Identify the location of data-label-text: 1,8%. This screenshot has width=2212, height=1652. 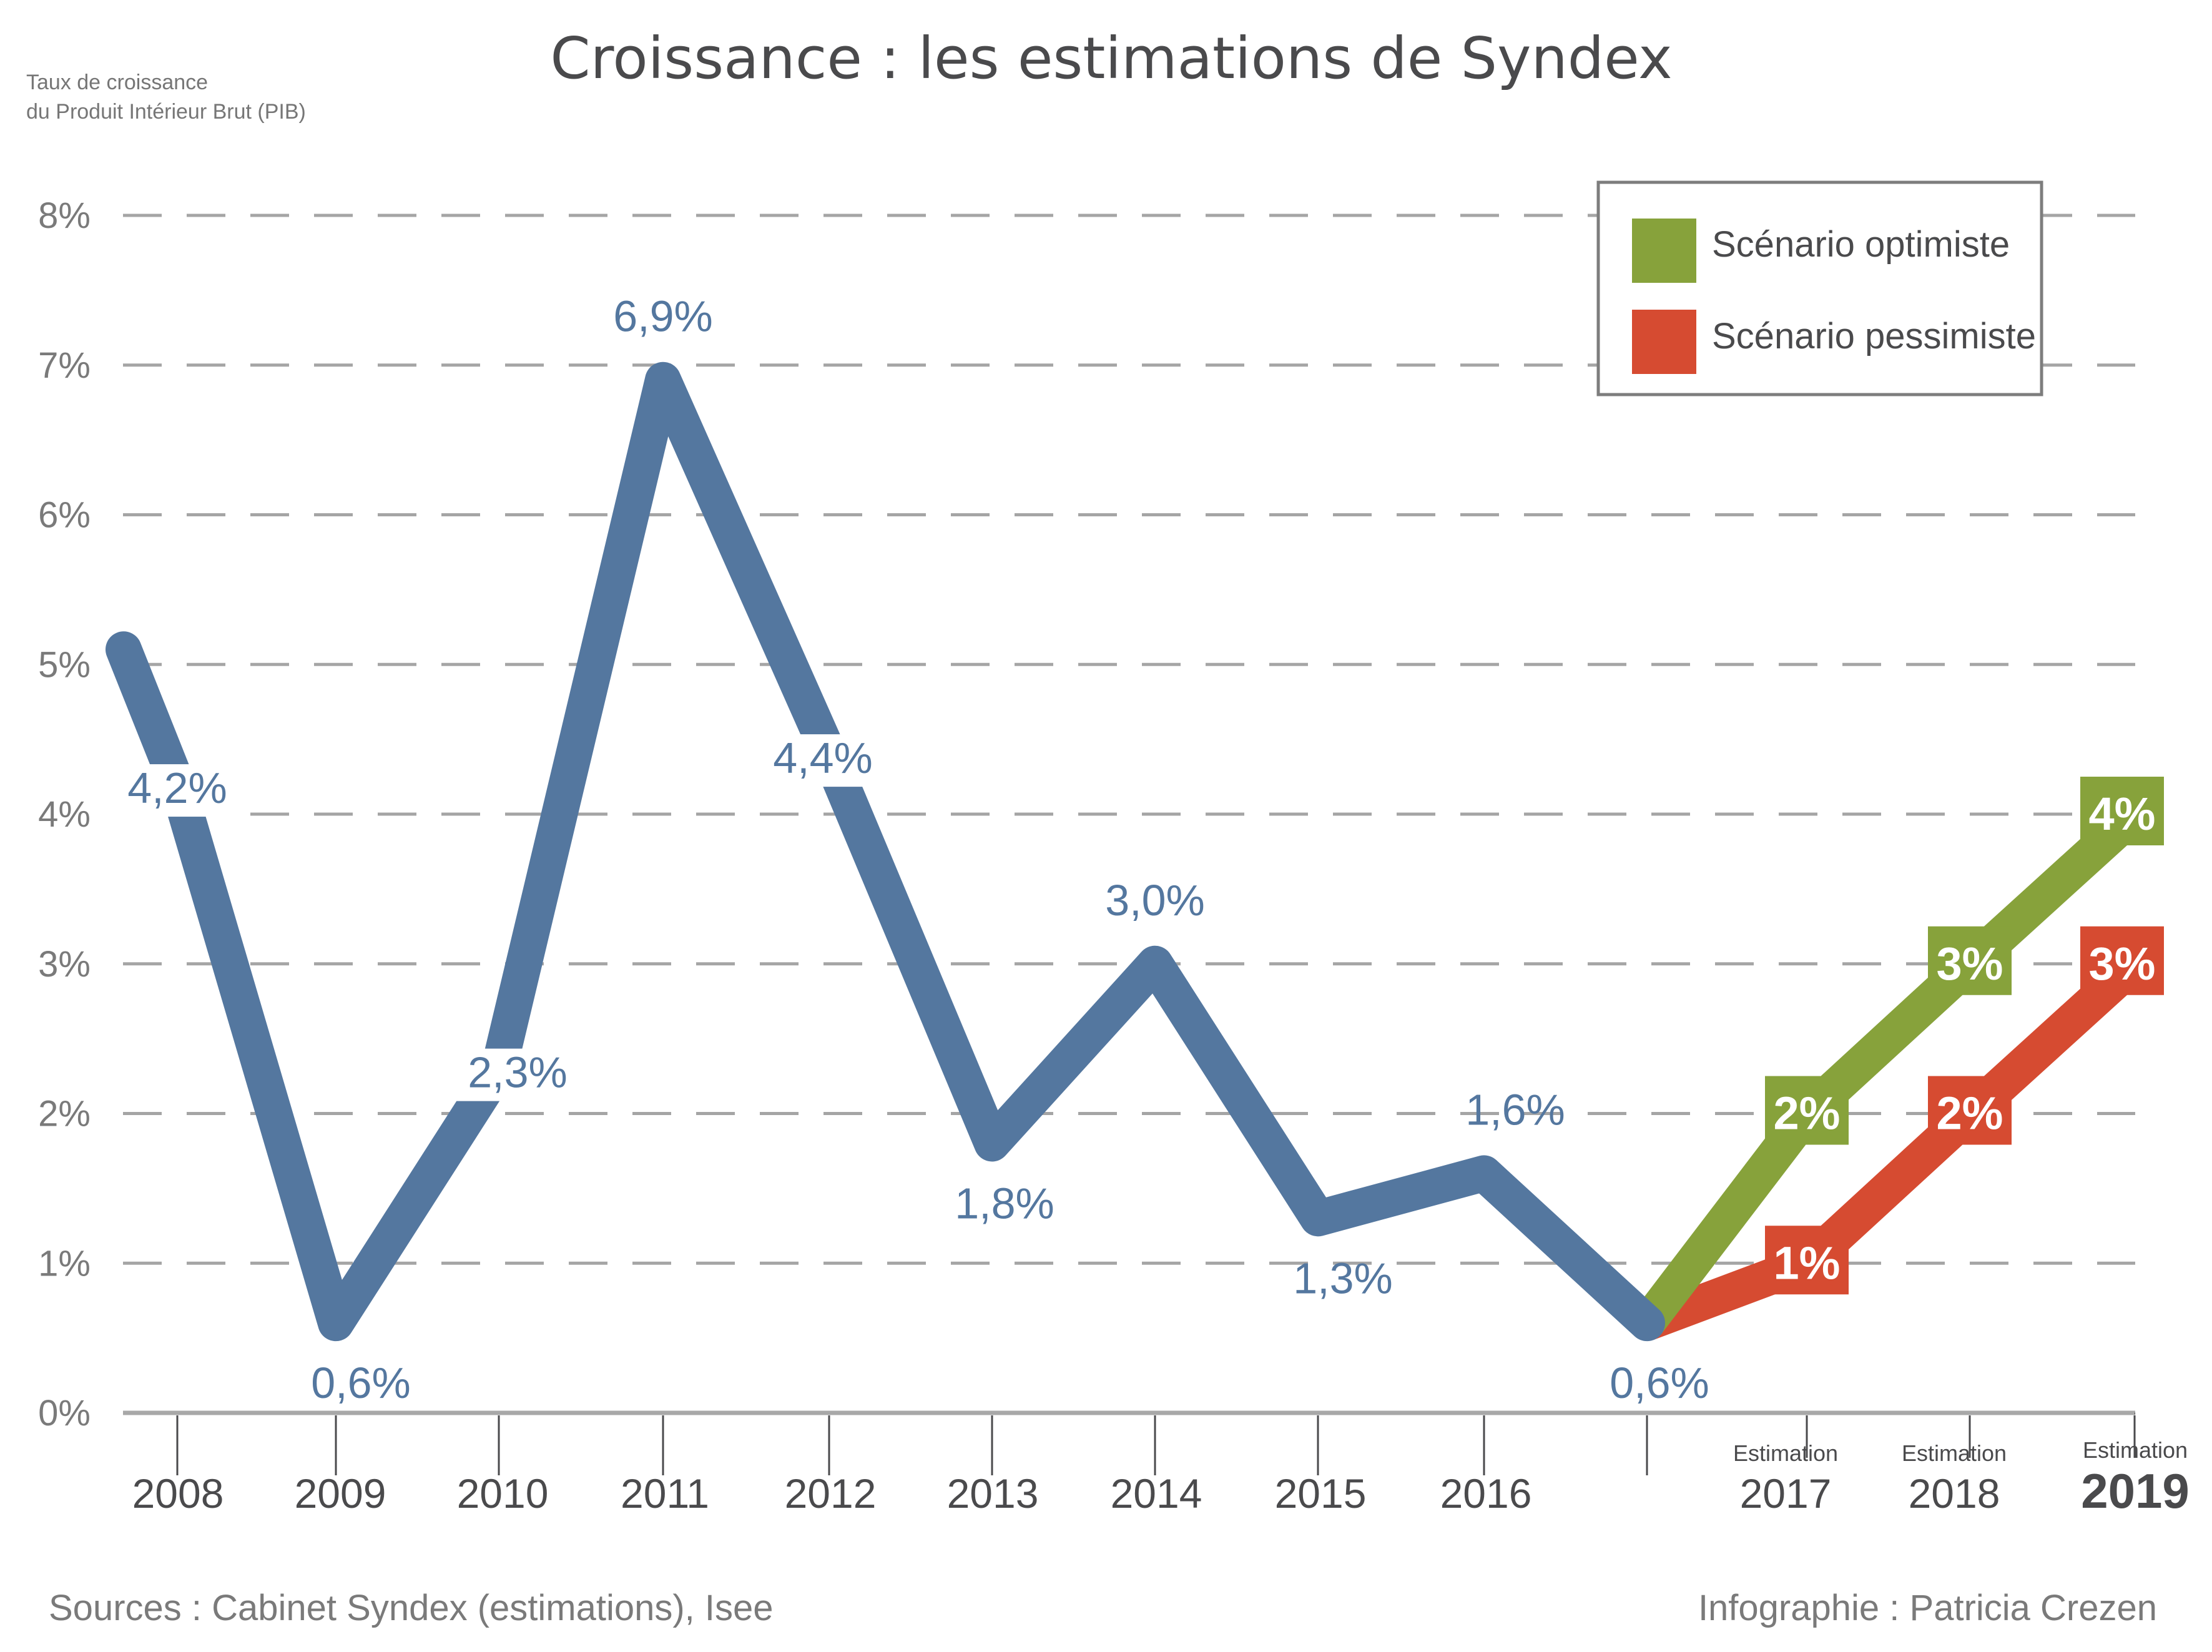
(1004, 1203).